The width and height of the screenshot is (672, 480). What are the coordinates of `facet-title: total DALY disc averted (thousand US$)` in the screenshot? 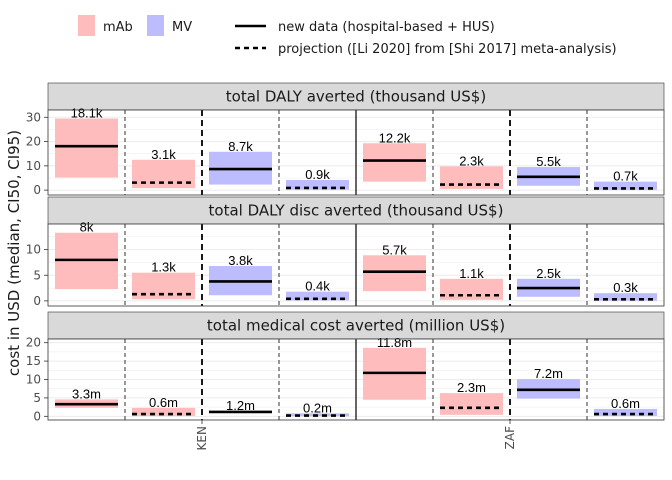 It's located at (356, 211).